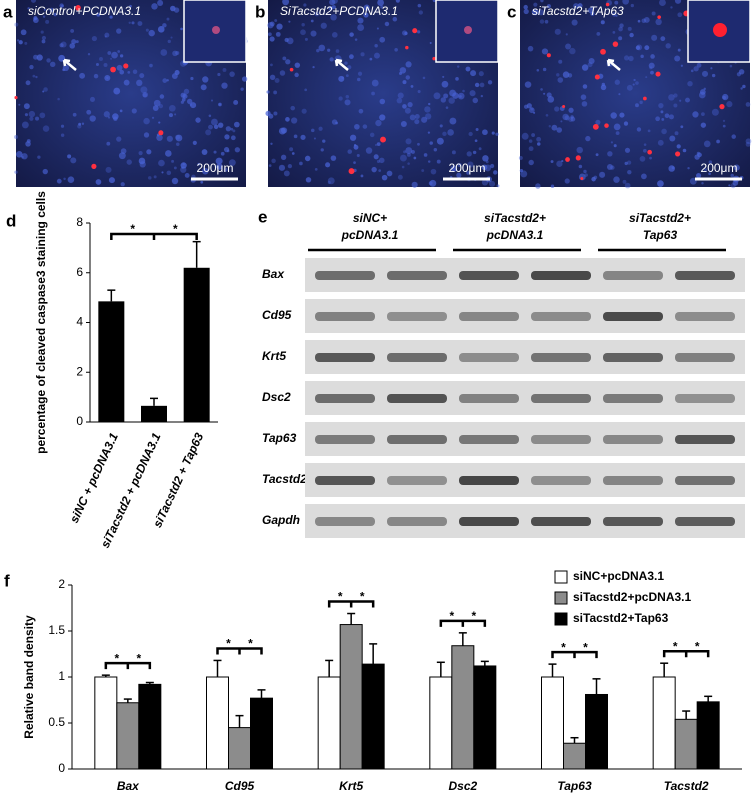  Describe the element at coordinates (370, 218) in the screenshot. I see `group-label: siNC+` at that location.